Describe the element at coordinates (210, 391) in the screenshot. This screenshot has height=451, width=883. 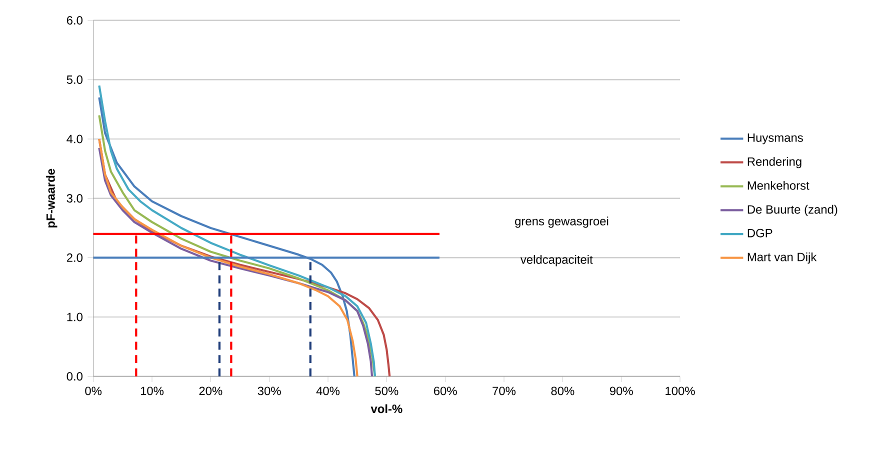
I see `x-tick-label: 20%` at that location.